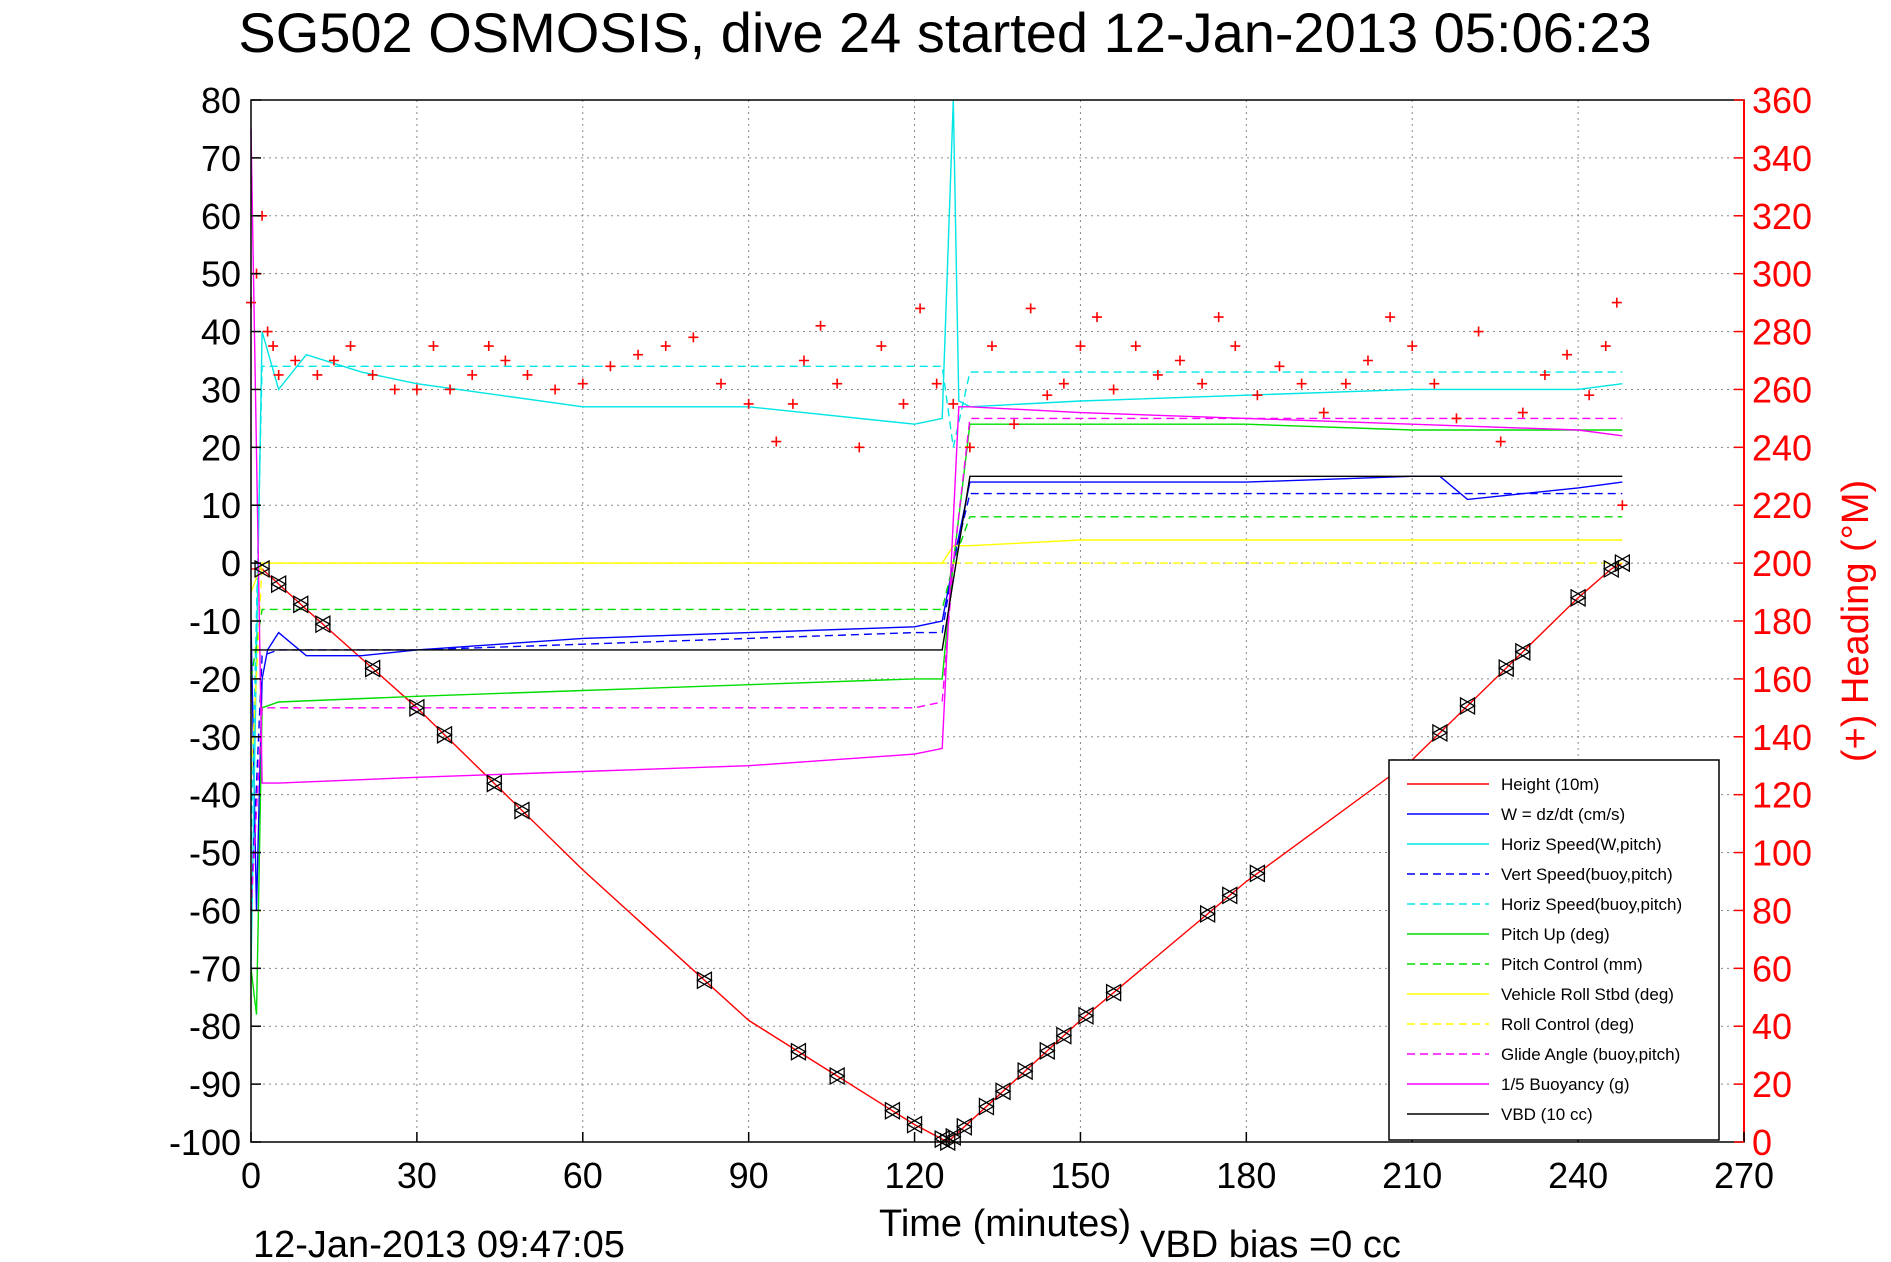 The width and height of the screenshot is (1891, 1262). What do you see at coordinates (749, 1175) in the screenshot?
I see `x-tick-label: 90` at bounding box center [749, 1175].